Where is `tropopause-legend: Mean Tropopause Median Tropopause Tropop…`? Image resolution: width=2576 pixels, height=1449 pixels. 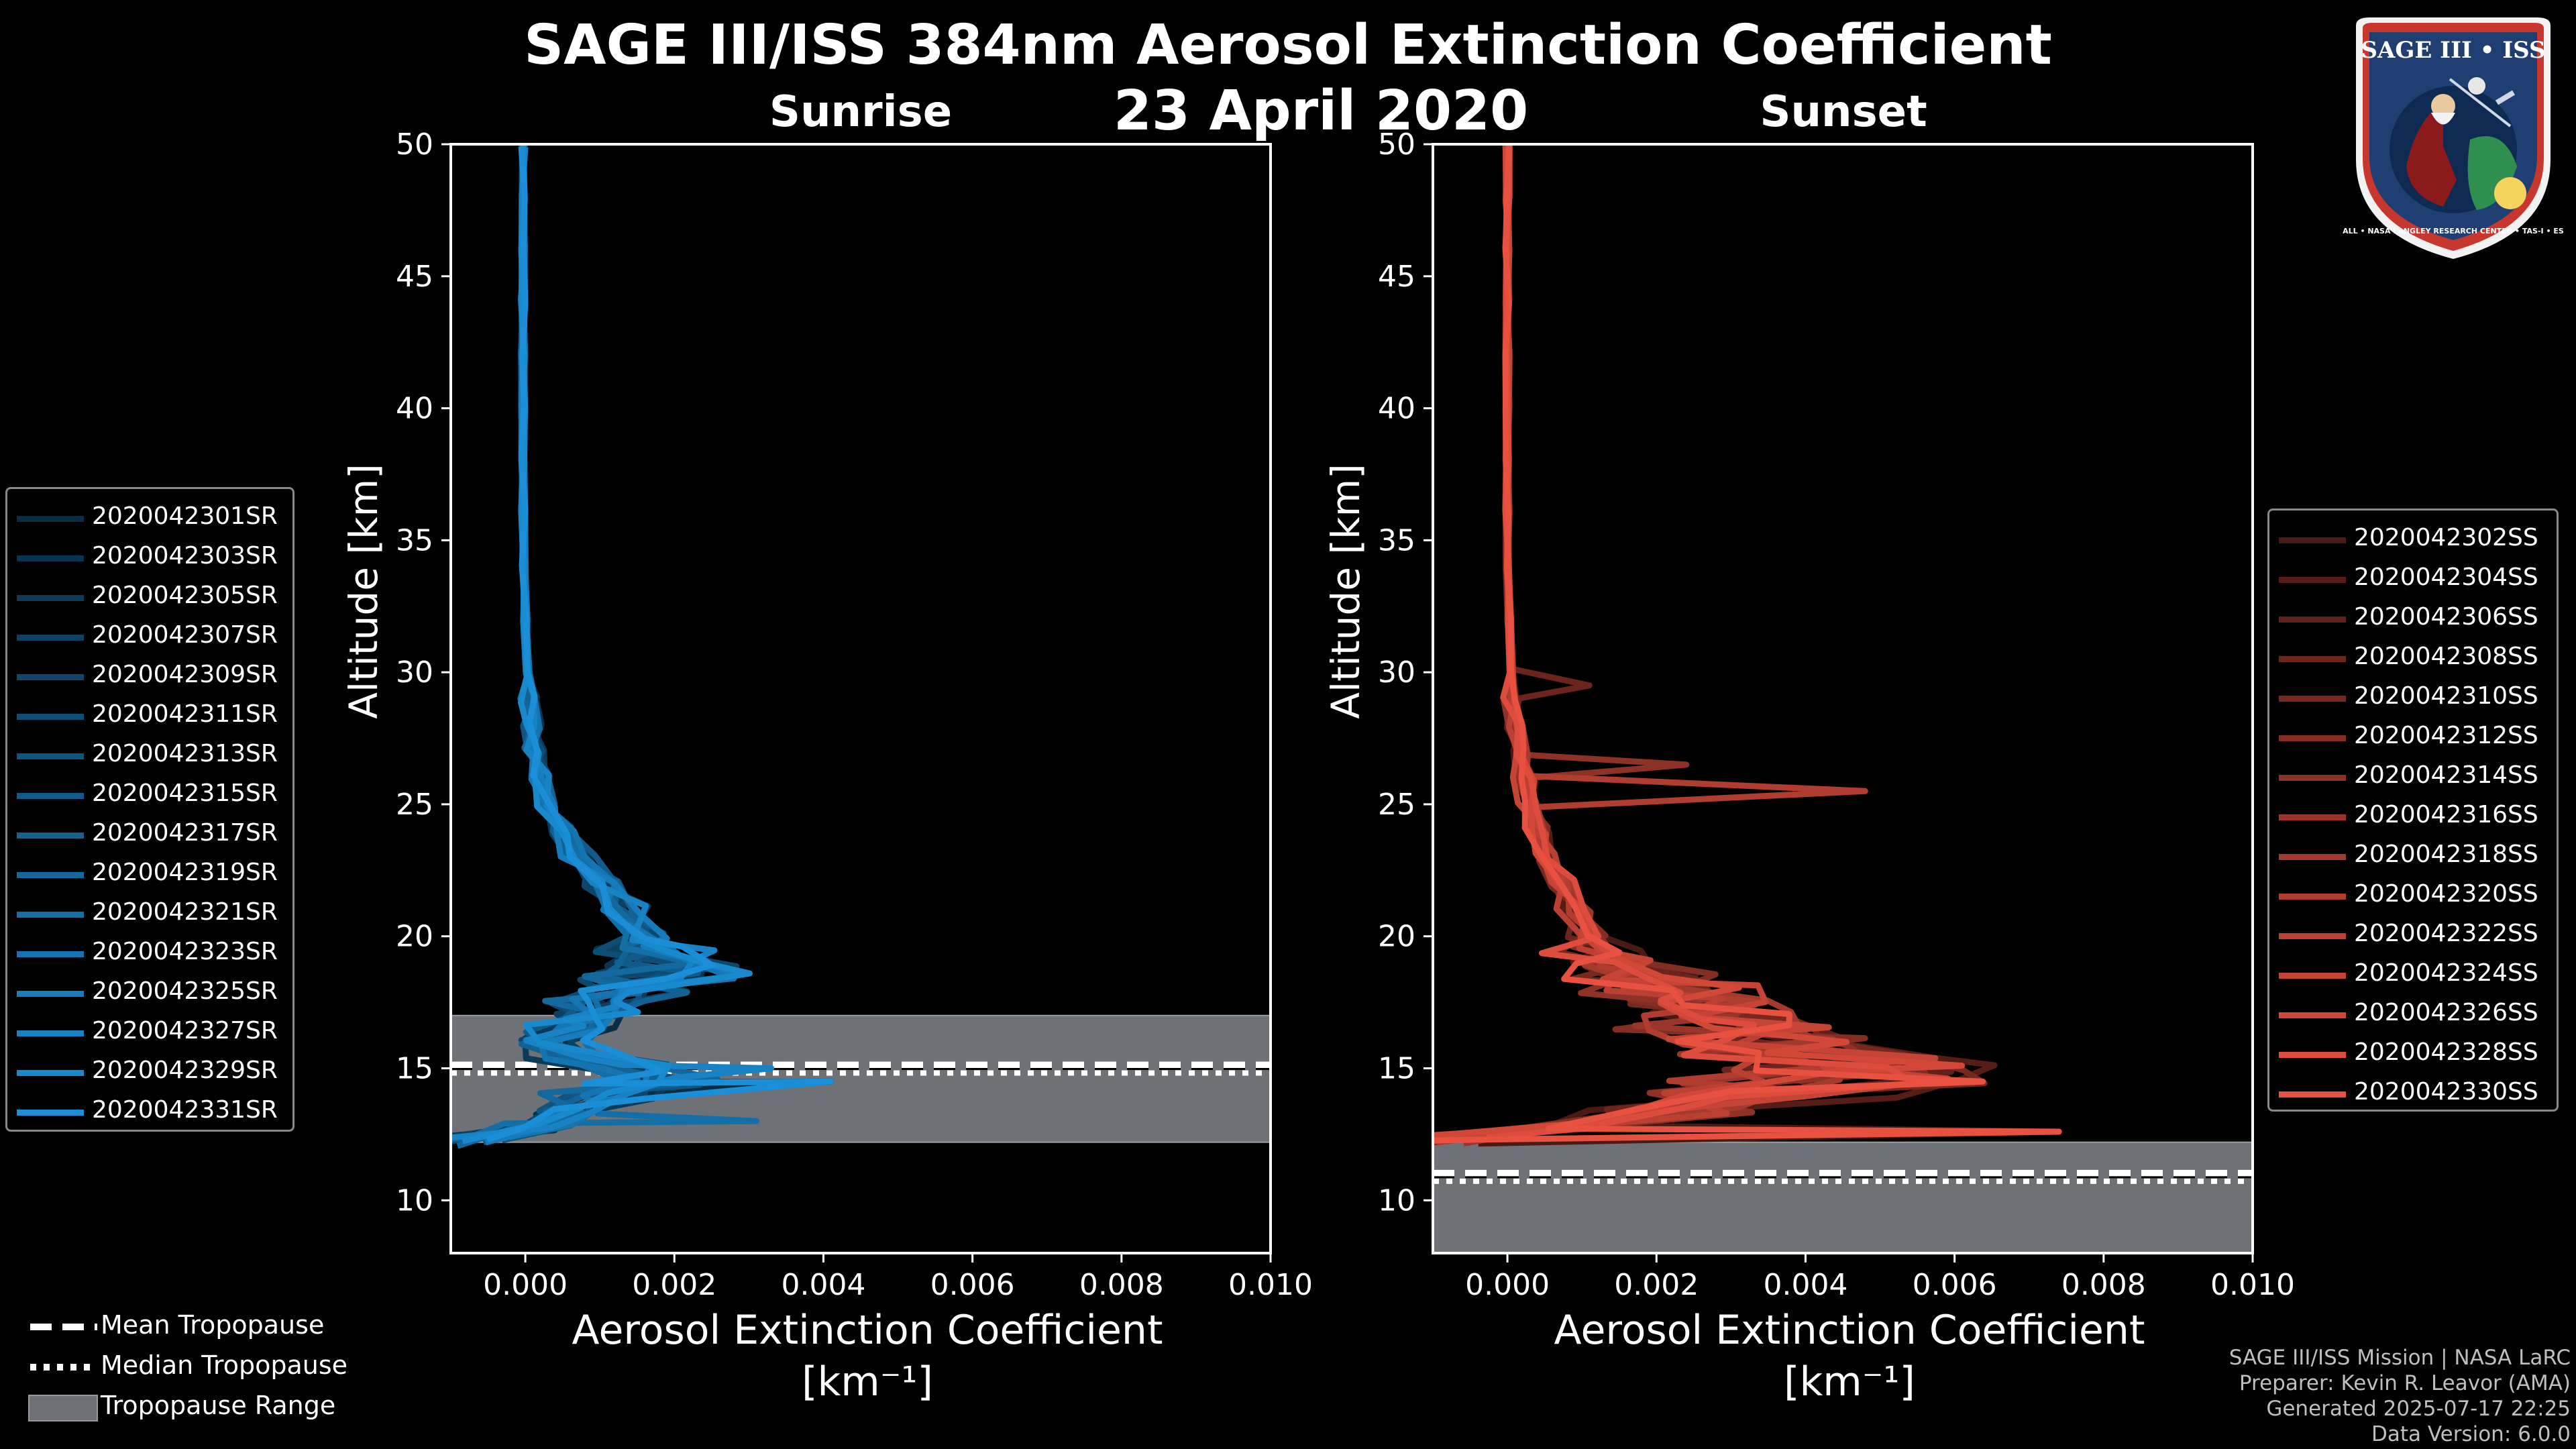
tropopause-legend: Mean Tropopause Median Tropopause Tropop… is located at coordinates (208, 1368).